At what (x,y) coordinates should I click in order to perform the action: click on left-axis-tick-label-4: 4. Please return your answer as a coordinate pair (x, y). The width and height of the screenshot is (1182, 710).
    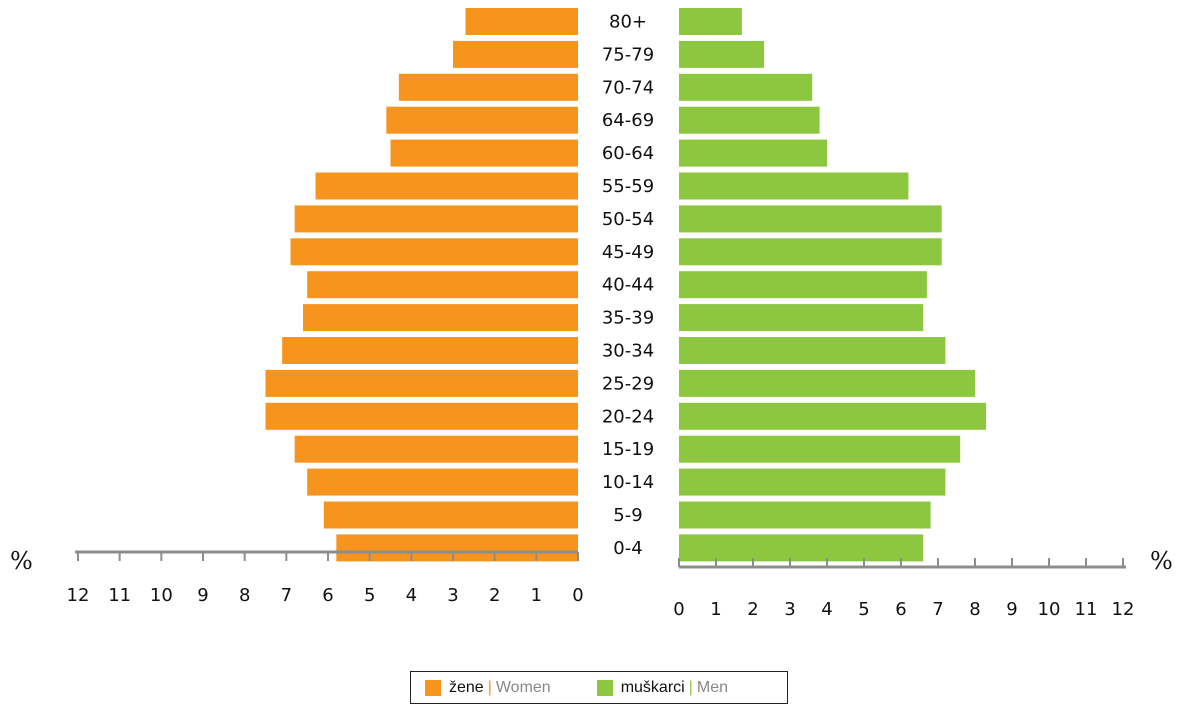
    Looking at the image, I should click on (411, 595).